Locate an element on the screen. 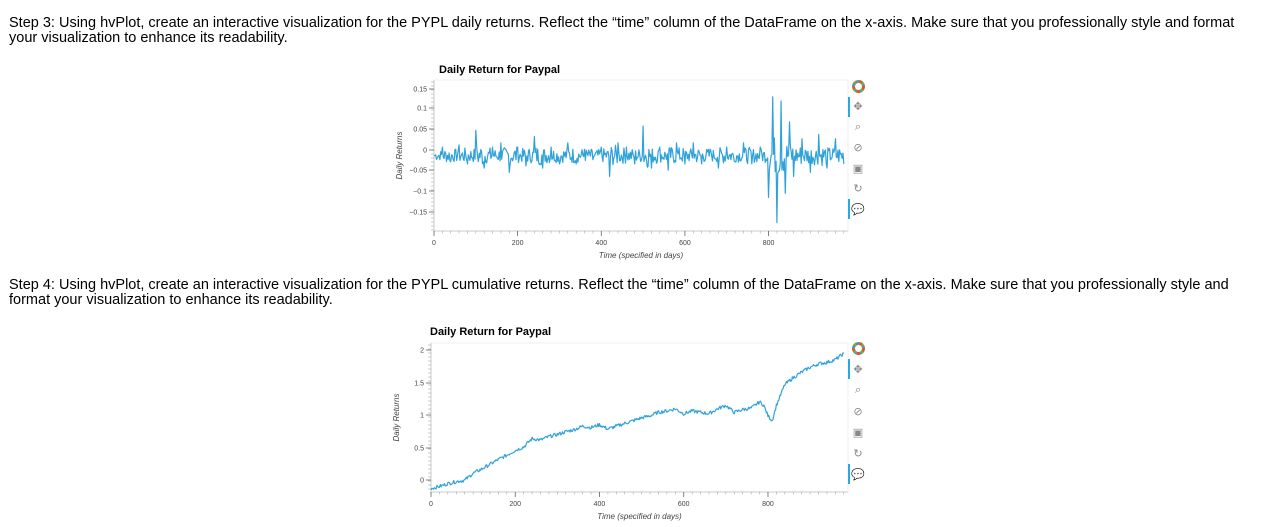 The height and width of the screenshot is (527, 1280). plot-frame is located at coordinates (639, 417).